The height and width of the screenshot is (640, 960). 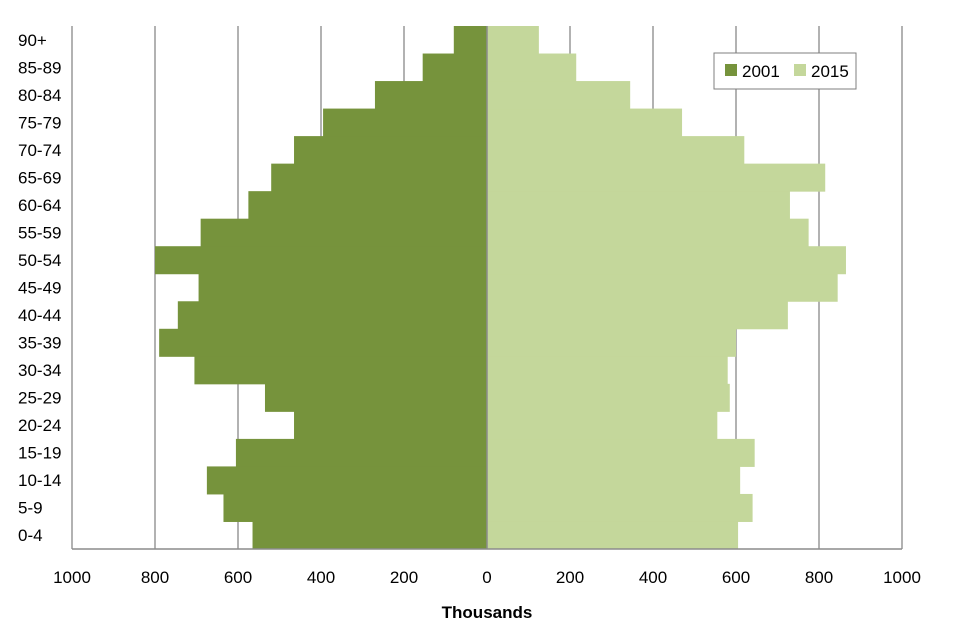 I want to click on y-tick-label-30-34: 30-34, so click(x=39, y=370).